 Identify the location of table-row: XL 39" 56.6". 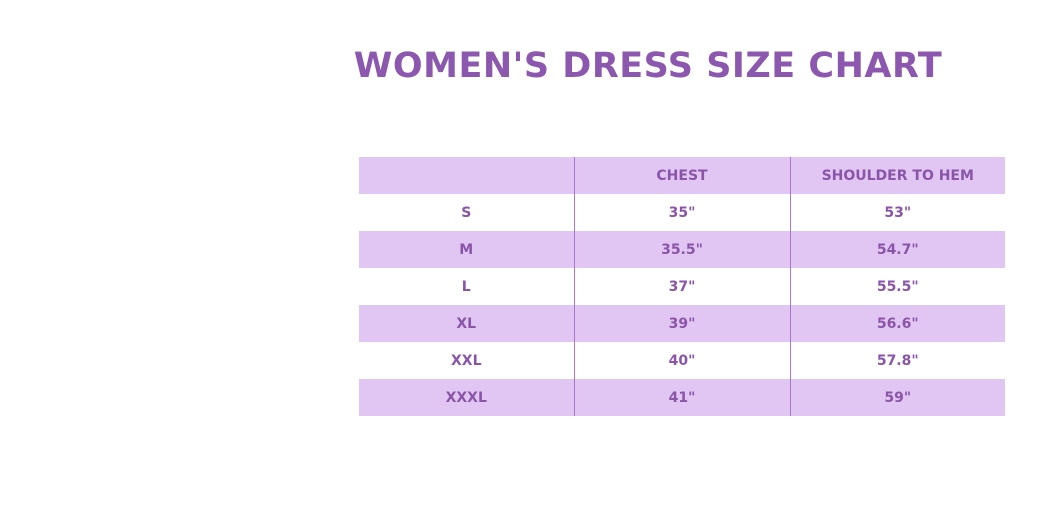
(682, 323).